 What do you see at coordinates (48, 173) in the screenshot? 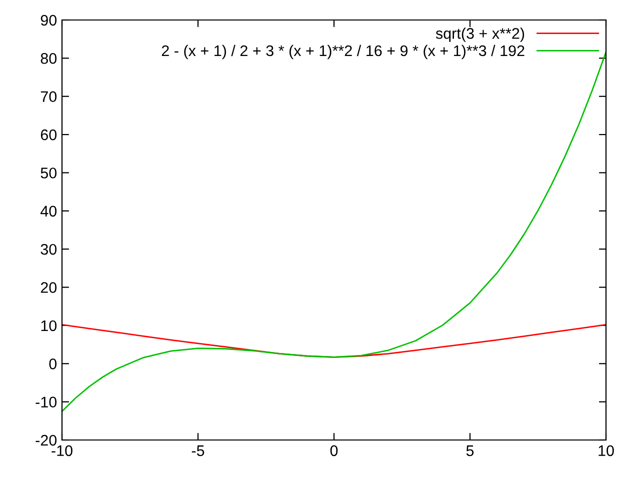
I see `y-tick-label: 50` at bounding box center [48, 173].